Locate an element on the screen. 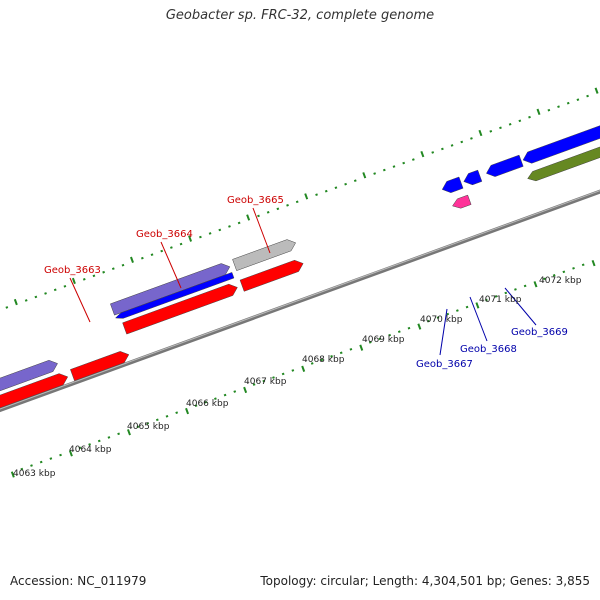  tick-label: 4069 kbp is located at coordinates (383, 340).